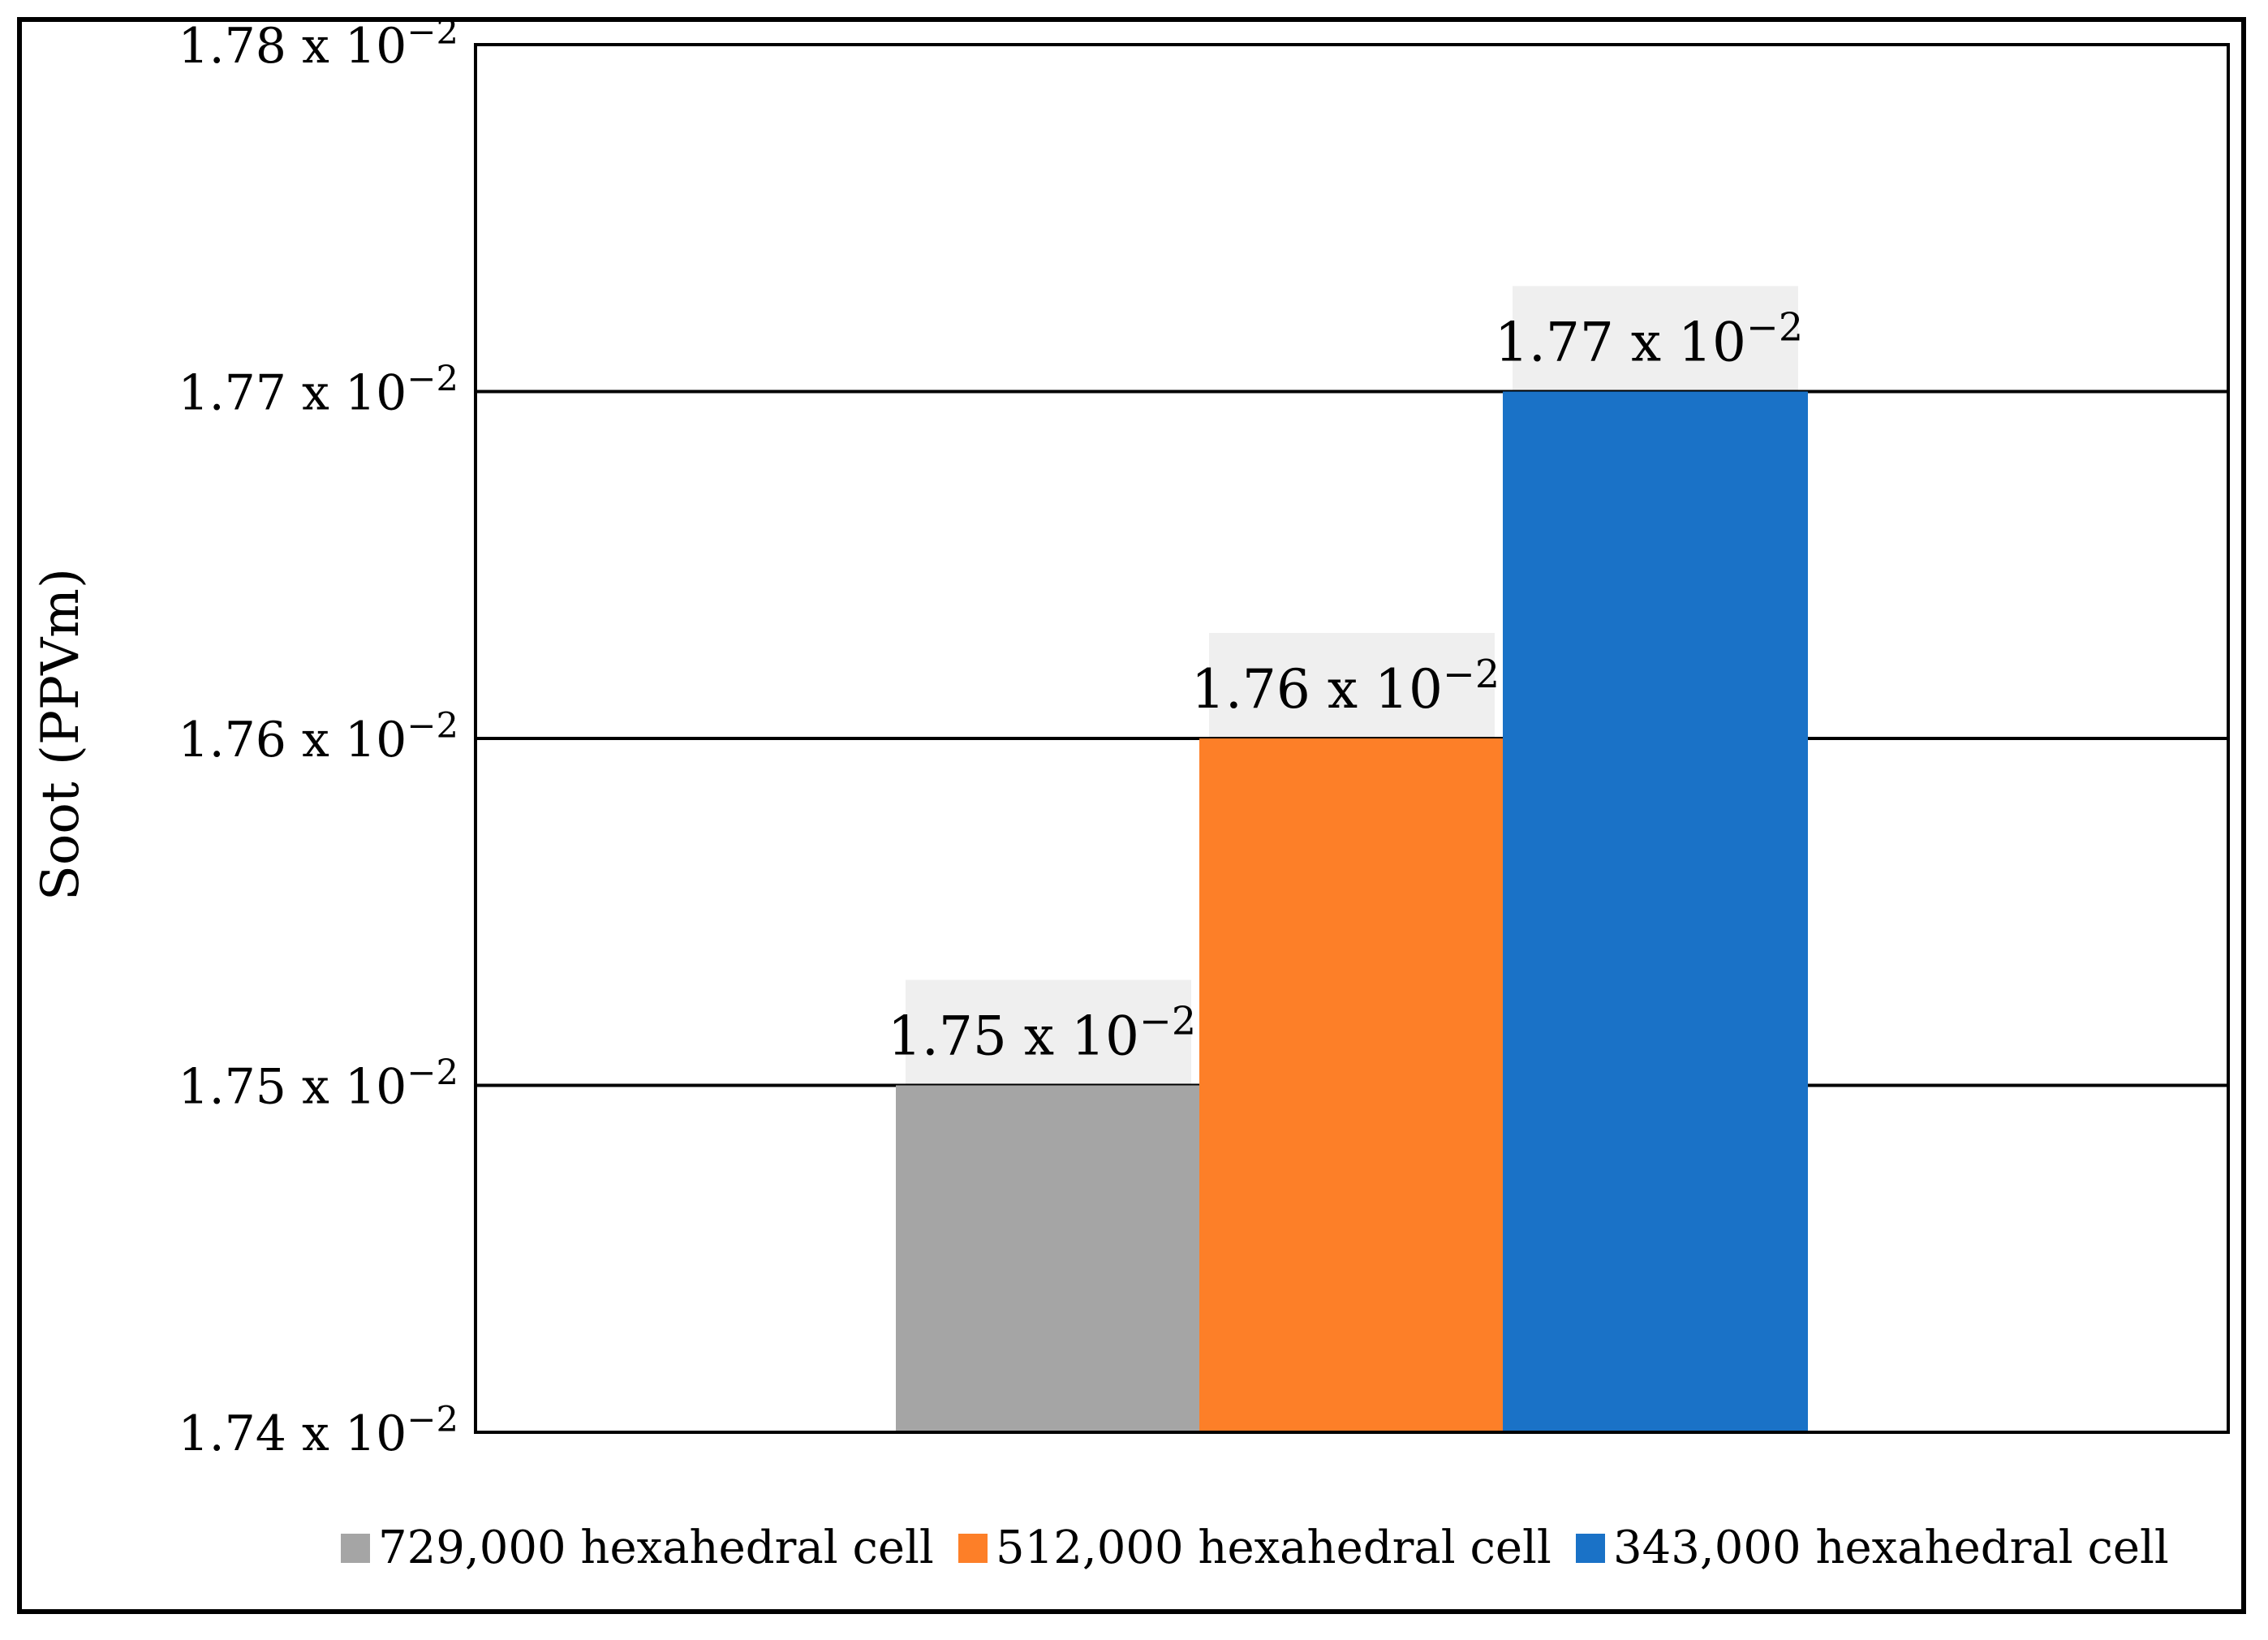 The height and width of the screenshot is (1640, 2268). Describe the element at coordinates (1042, 1033) in the screenshot. I see `data-label: 1.75 x 10⁻²` at that location.